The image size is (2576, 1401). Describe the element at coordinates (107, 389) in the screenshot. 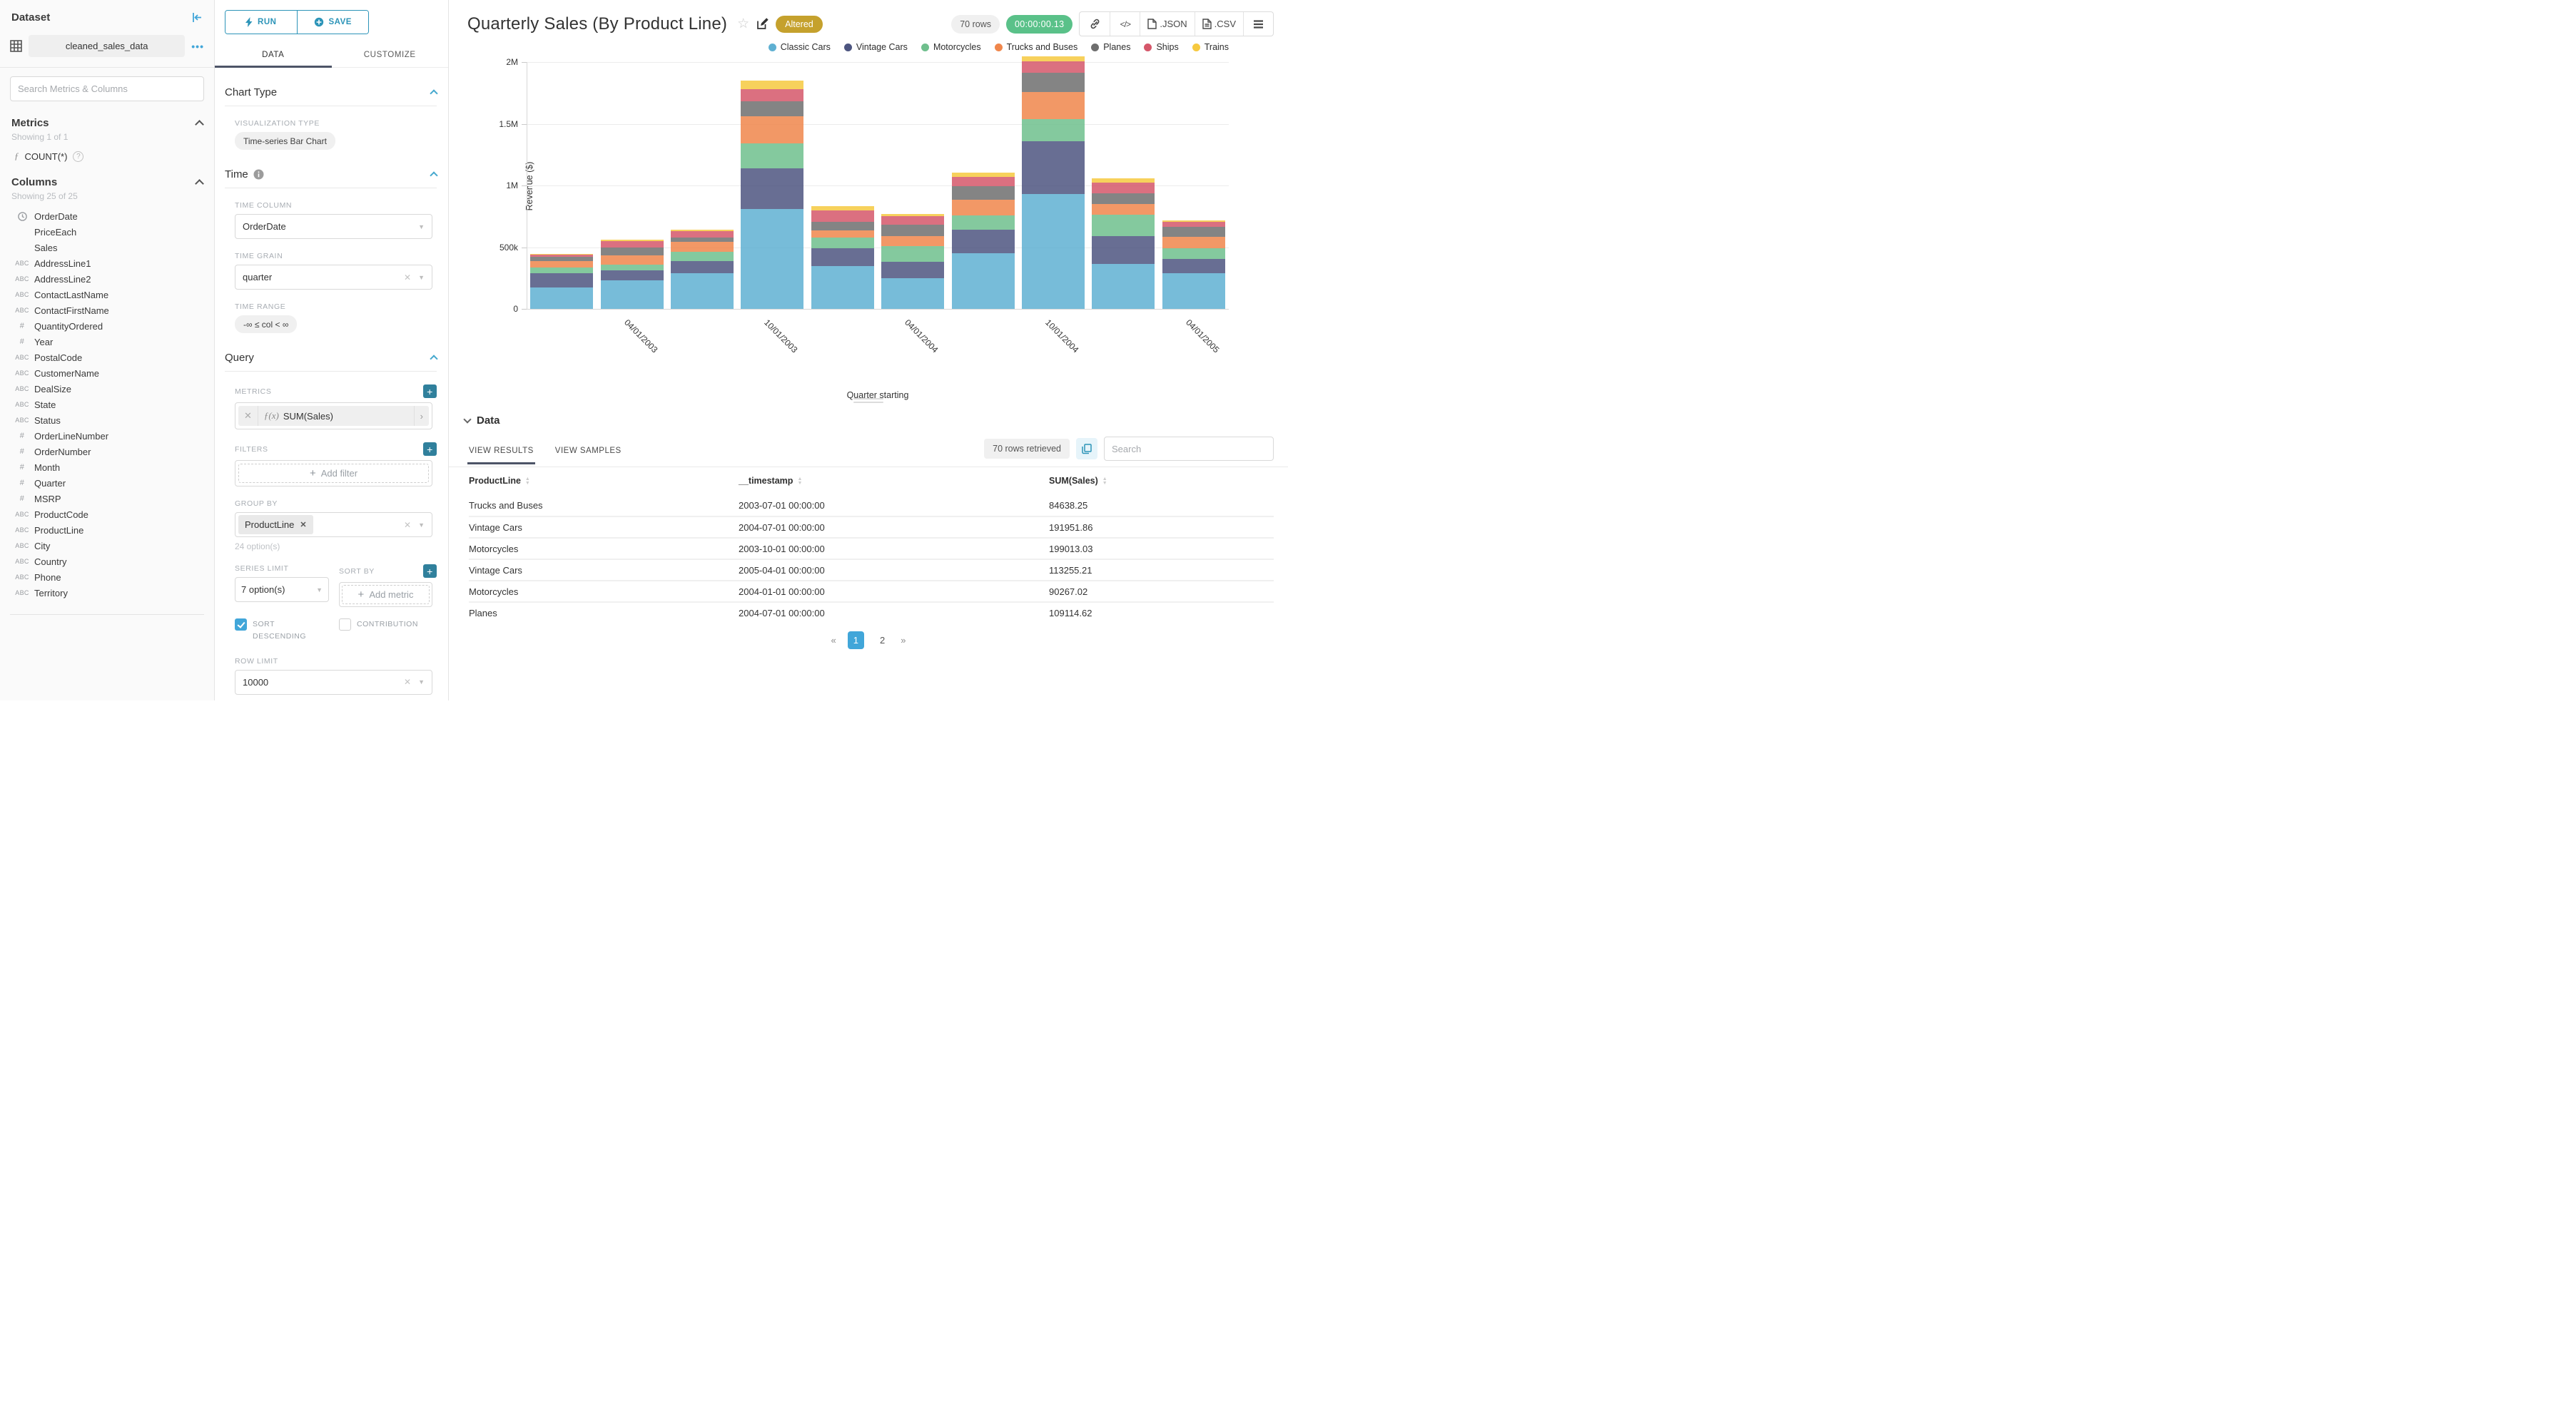

I see `column-item-dealsize: ABC DealSize` at that location.